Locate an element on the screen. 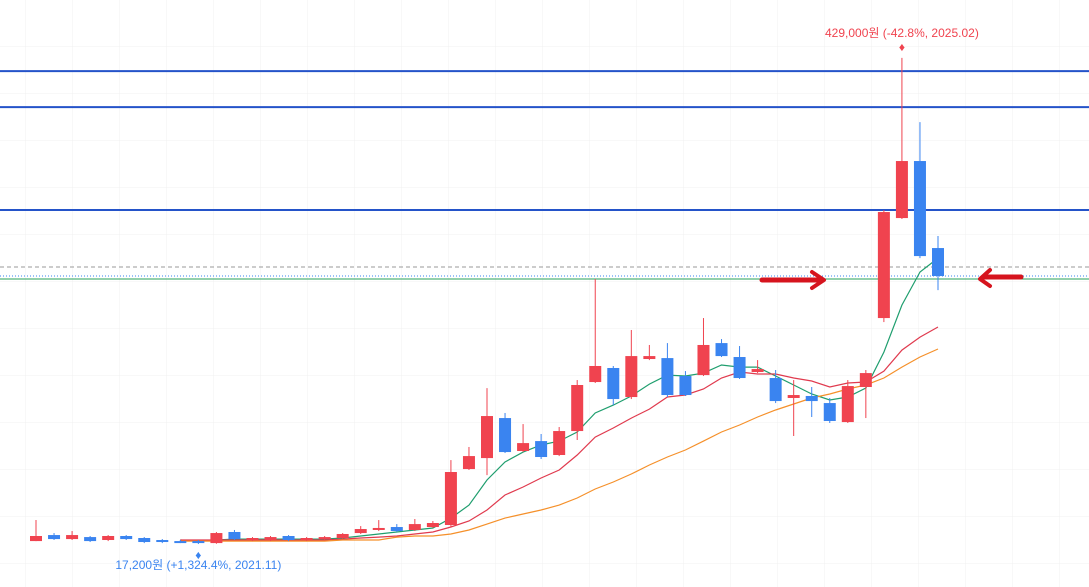 The image size is (1089, 587). low-marker: ♦ is located at coordinates (198, 555).